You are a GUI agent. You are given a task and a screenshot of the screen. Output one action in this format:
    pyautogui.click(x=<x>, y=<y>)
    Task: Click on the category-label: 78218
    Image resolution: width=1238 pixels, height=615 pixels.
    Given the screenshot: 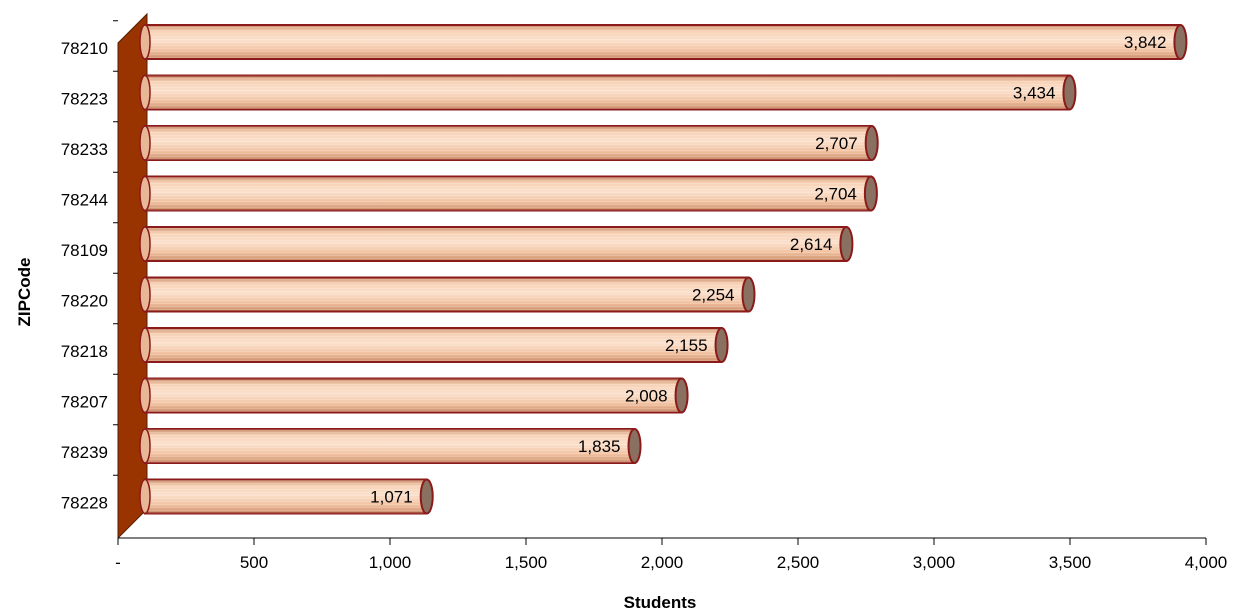 What is the action you would take?
    pyautogui.click(x=84, y=351)
    